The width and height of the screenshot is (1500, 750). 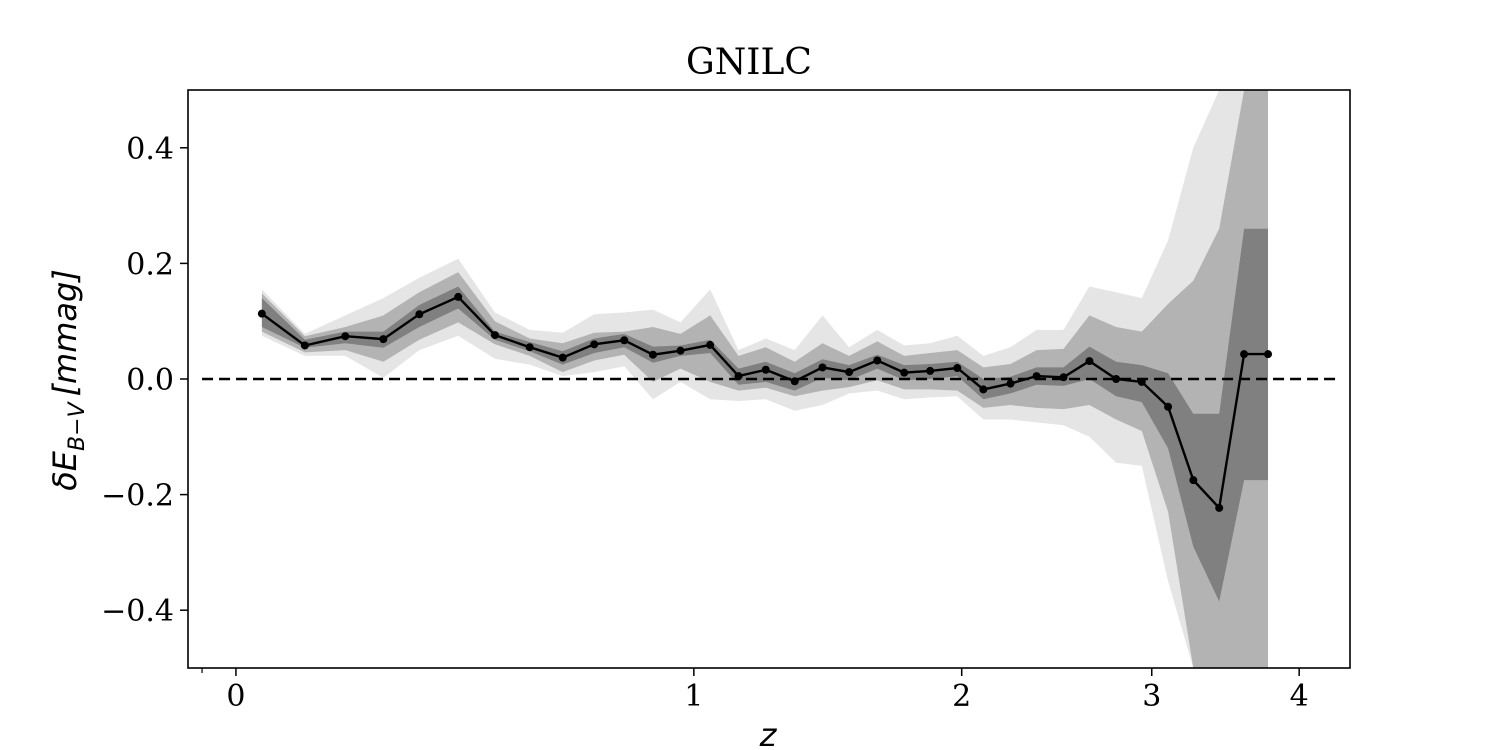 I want to click on chart-title: GNILC, so click(x=749, y=62).